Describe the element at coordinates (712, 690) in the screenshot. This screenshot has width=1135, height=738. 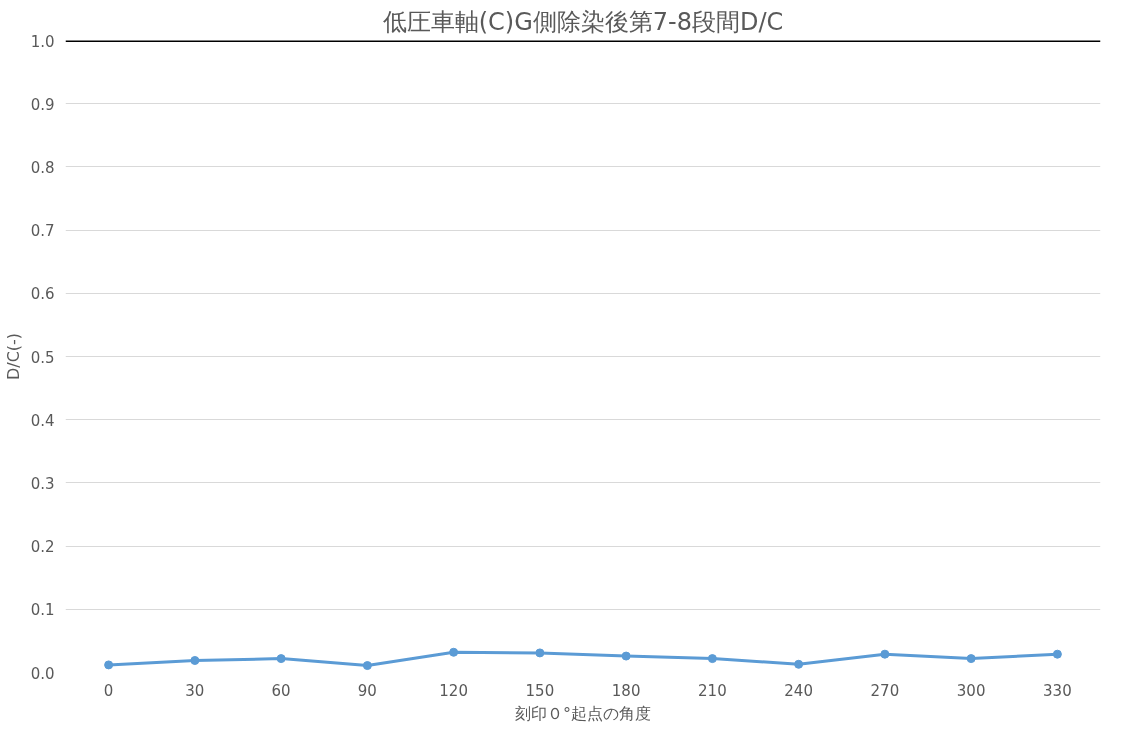
I see `x-tick-label: 210` at that location.